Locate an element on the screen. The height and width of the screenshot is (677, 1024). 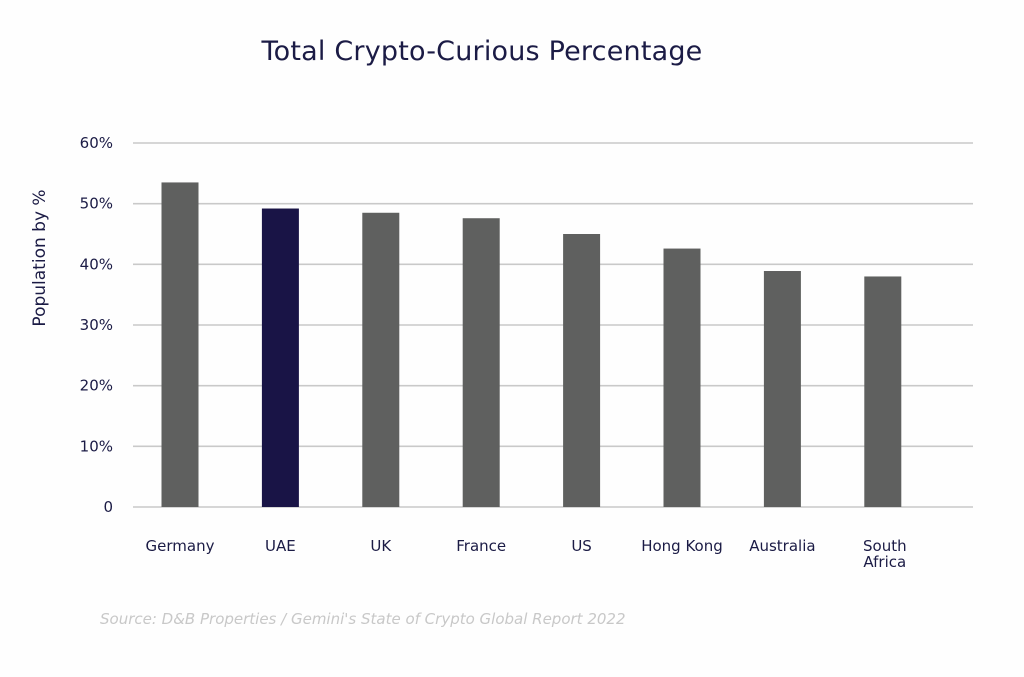
x-tick-label: UAE is located at coordinates (280, 546).